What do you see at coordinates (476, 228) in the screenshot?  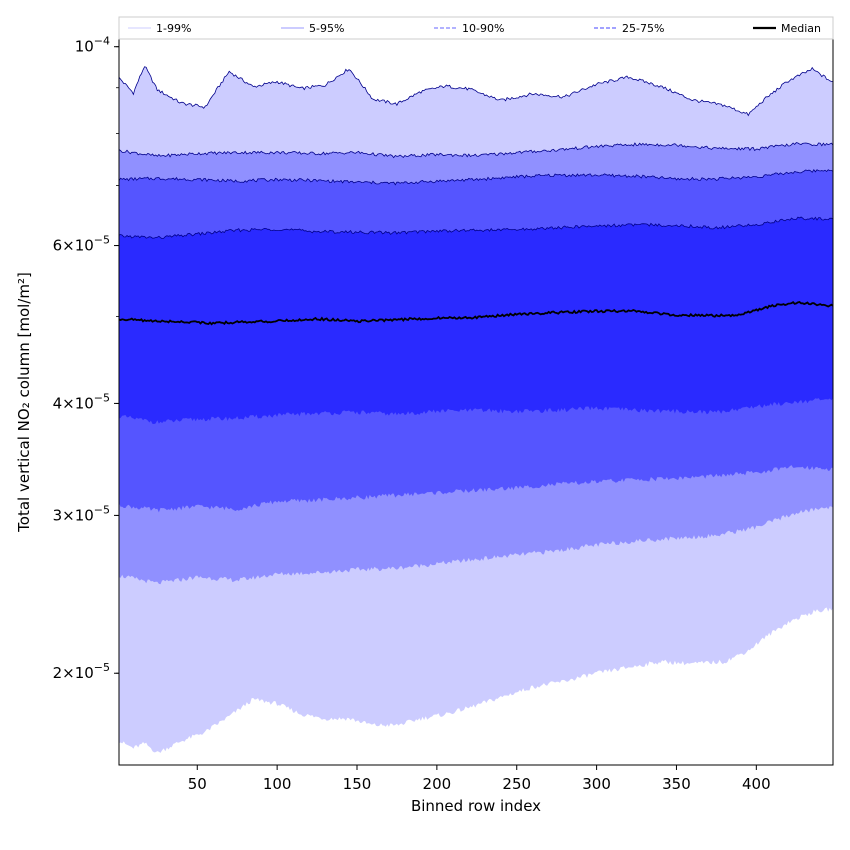 I see `band-upper-edge-25-75%` at bounding box center [476, 228].